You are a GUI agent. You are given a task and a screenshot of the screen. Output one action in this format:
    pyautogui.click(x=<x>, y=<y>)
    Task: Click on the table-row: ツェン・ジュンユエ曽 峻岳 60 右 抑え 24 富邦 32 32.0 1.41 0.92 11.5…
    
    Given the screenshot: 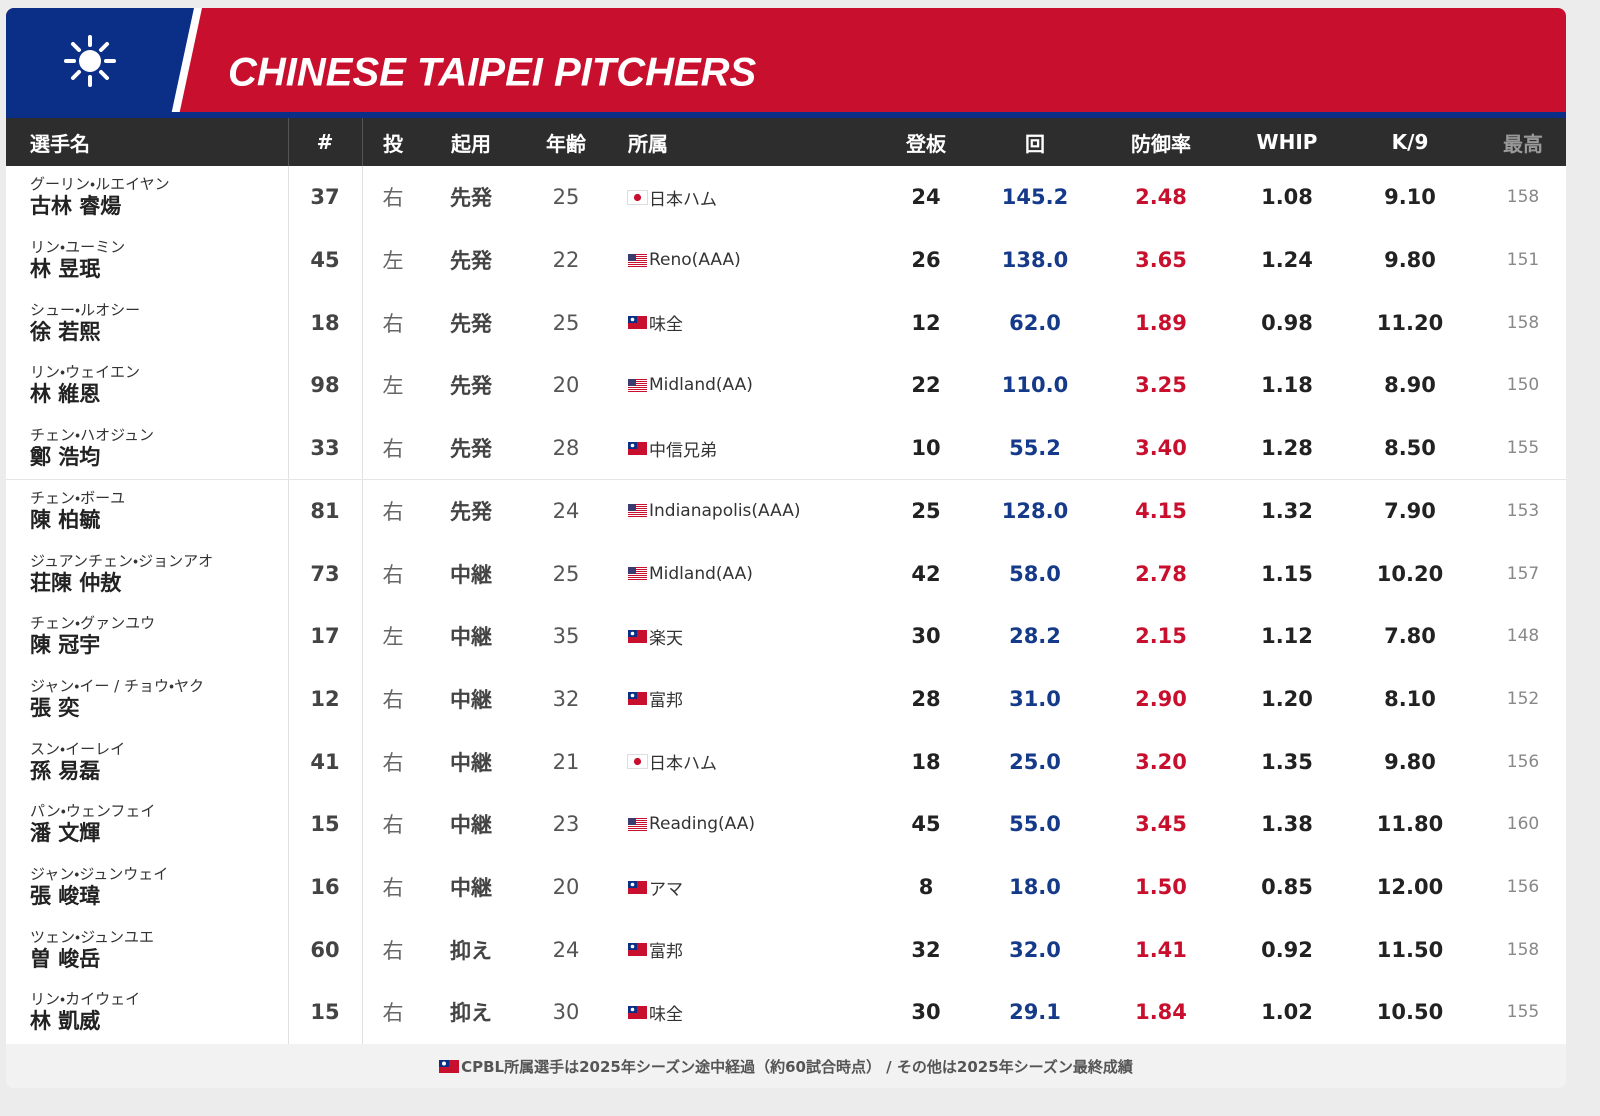 What is the action you would take?
    pyautogui.click(x=786, y=950)
    